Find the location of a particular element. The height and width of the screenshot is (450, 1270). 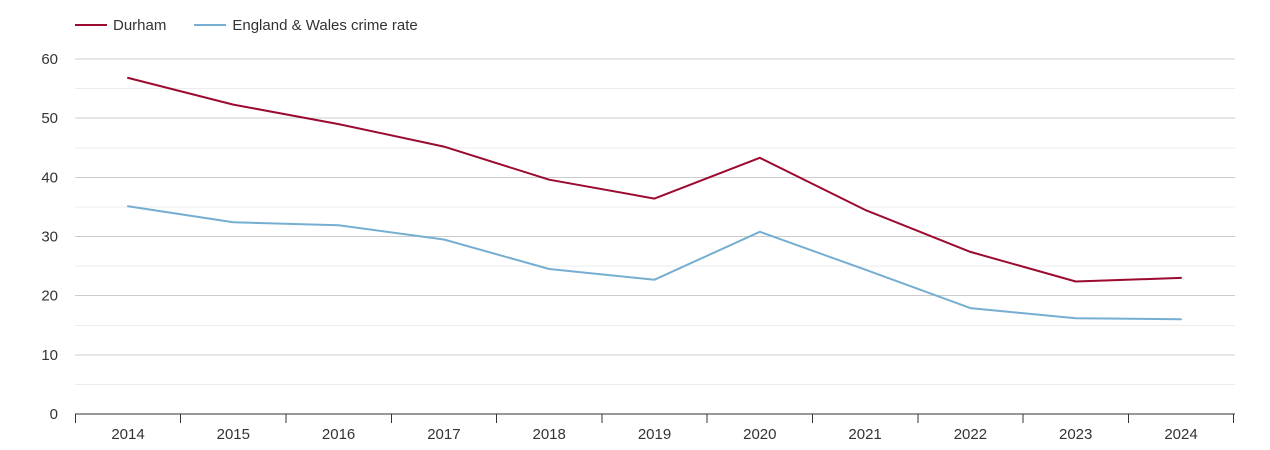

x-tick-label: 2021 is located at coordinates (864, 434).